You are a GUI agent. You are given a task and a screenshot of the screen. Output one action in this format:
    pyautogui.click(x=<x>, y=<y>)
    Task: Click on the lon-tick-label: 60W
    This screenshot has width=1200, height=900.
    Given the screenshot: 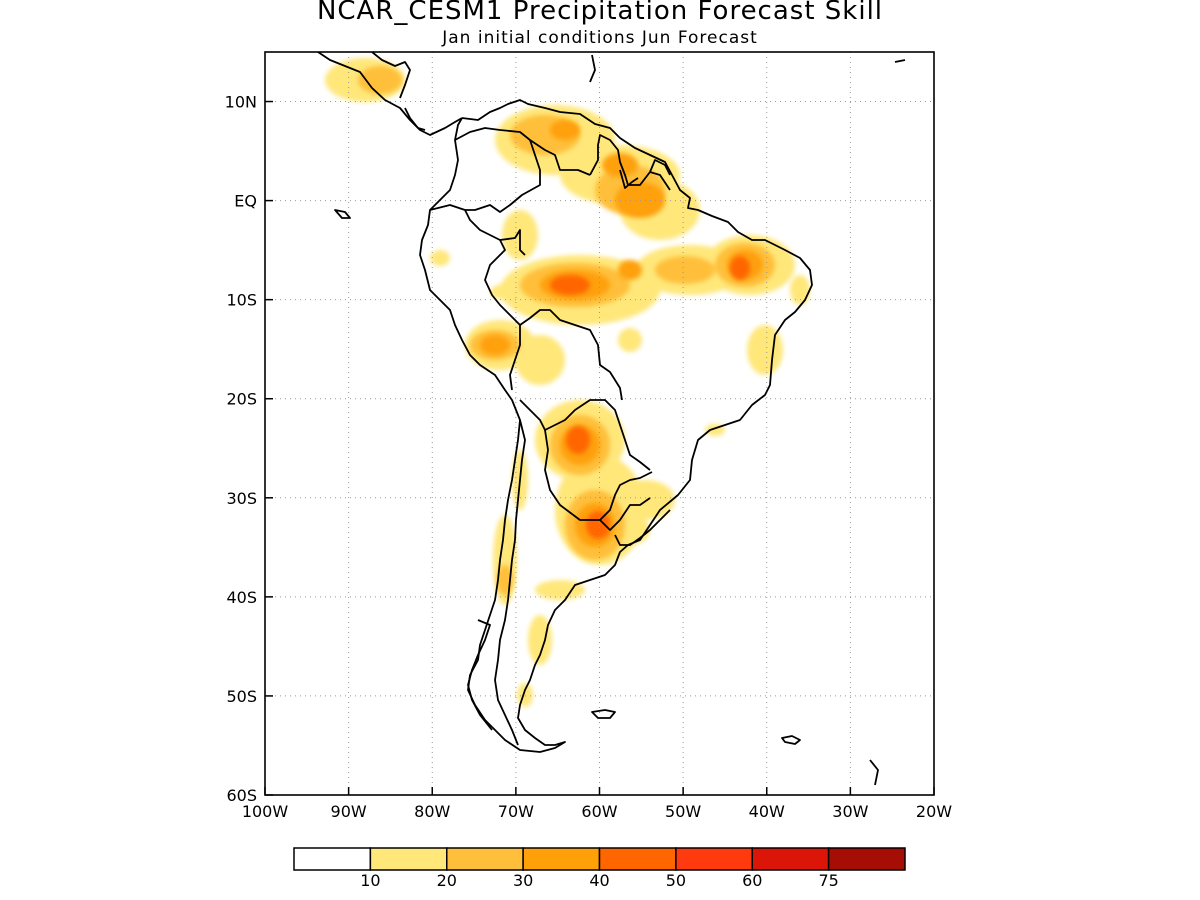 What is the action you would take?
    pyautogui.click(x=599, y=811)
    